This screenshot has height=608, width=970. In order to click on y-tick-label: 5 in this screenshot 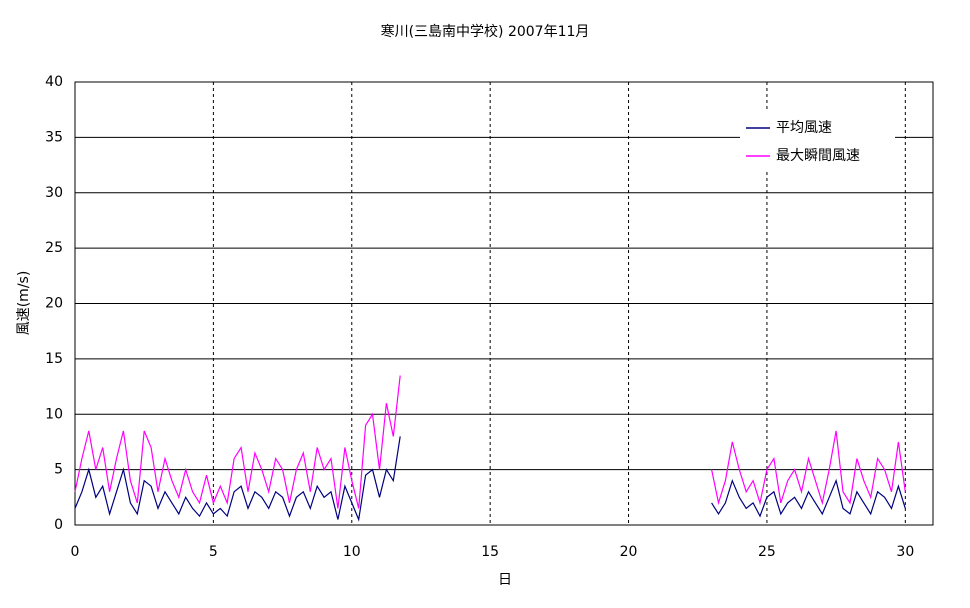, I will do `click(58, 470)`.